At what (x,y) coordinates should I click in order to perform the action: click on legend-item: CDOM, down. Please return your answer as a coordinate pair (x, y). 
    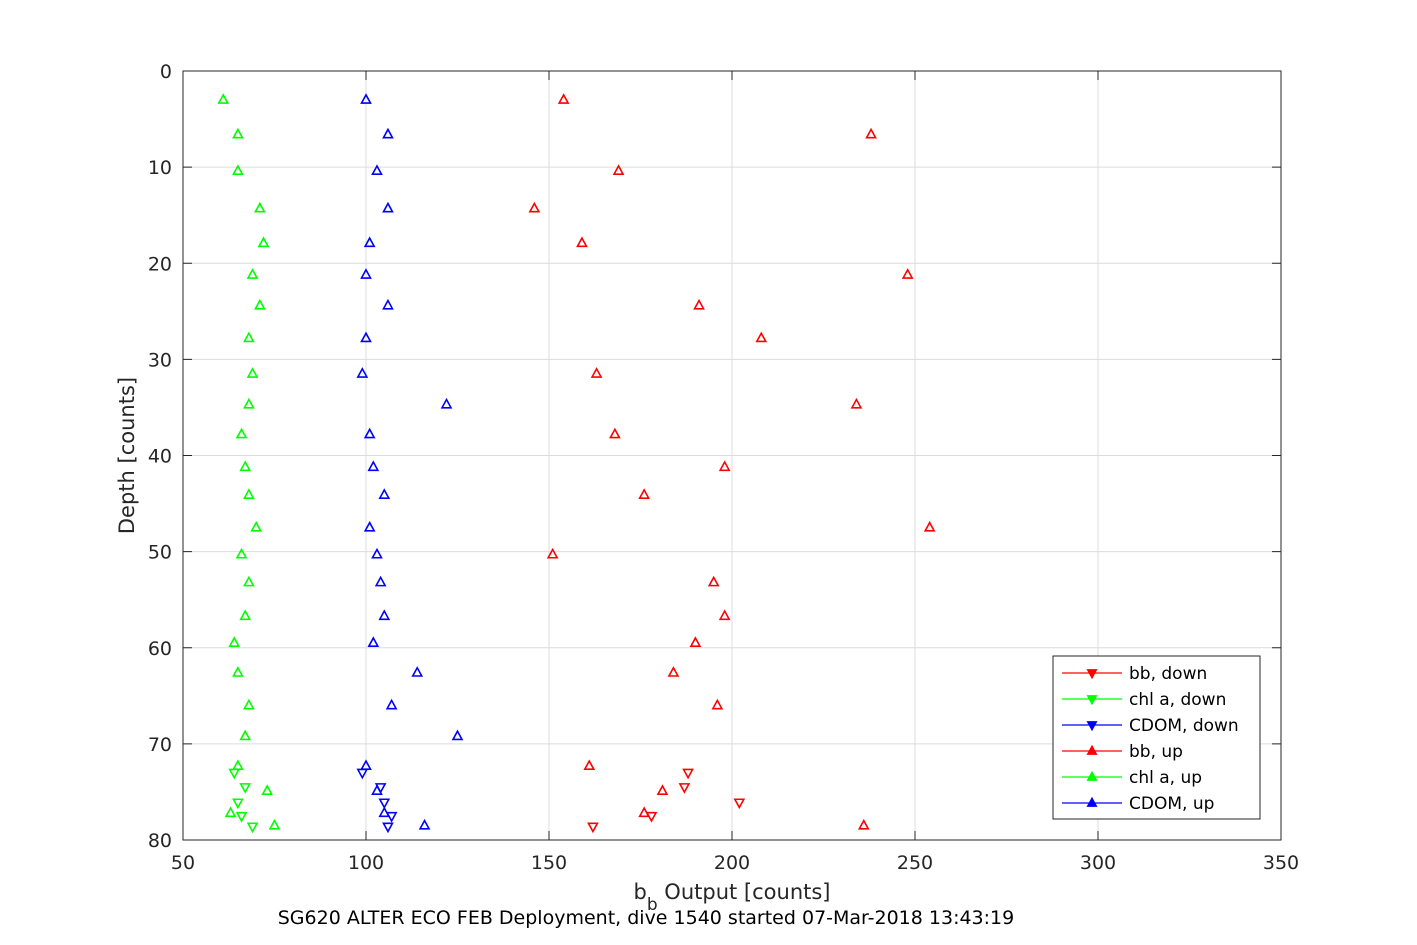
    Looking at the image, I should click on (1150, 726).